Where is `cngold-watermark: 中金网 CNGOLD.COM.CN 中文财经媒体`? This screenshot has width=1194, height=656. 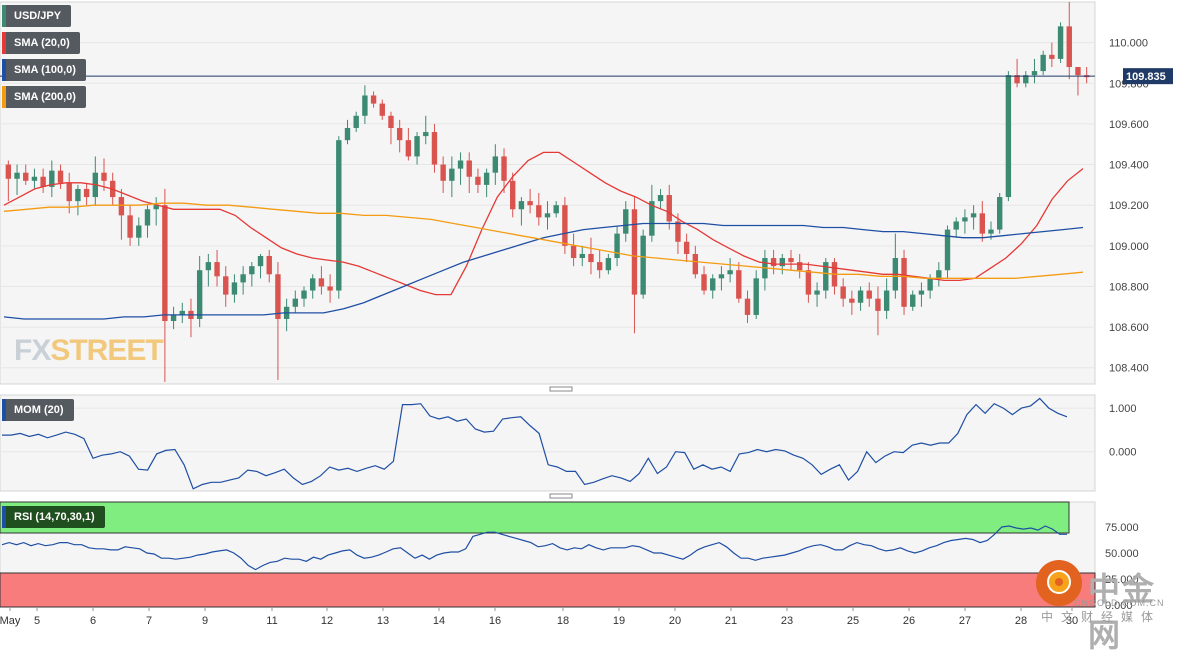
cngold-watermark: 中金网 CNGOLD.COM.CN 中文财经媒体 is located at coordinates (1111, 607).